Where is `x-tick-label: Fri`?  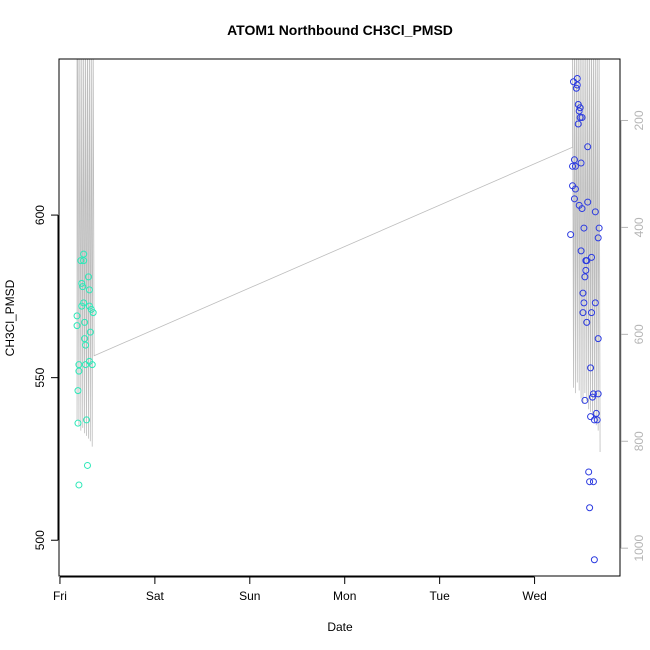
x-tick-label: Fri is located at coordinates (60, 596).